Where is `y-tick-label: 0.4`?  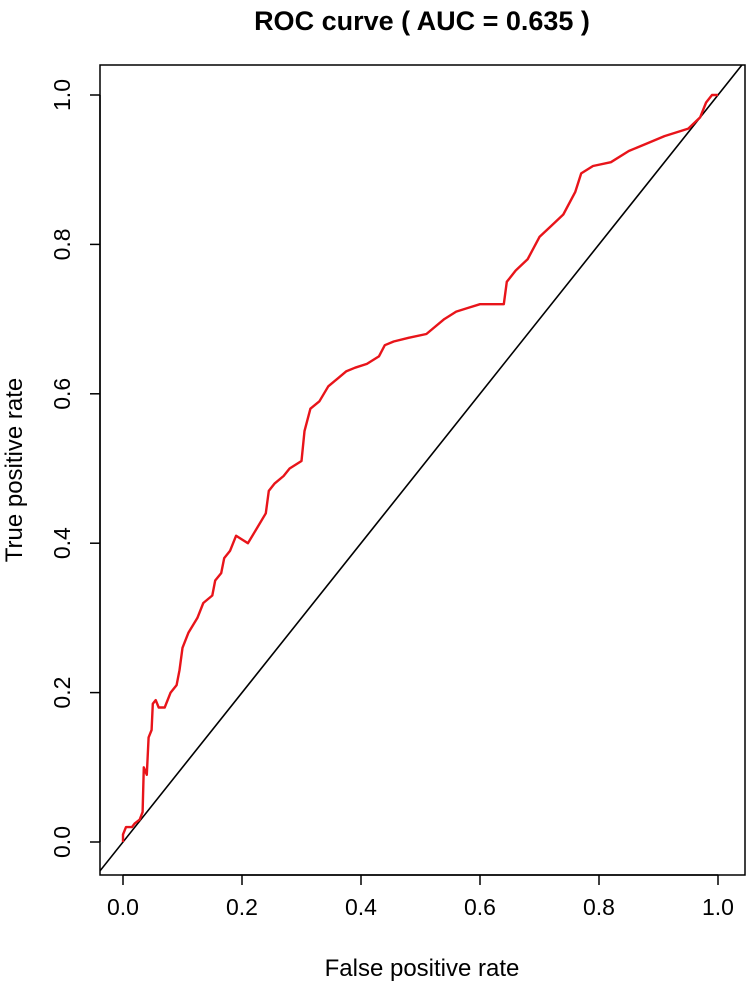
y-tick-label: 0.4 is located at coordinates (62, 543).